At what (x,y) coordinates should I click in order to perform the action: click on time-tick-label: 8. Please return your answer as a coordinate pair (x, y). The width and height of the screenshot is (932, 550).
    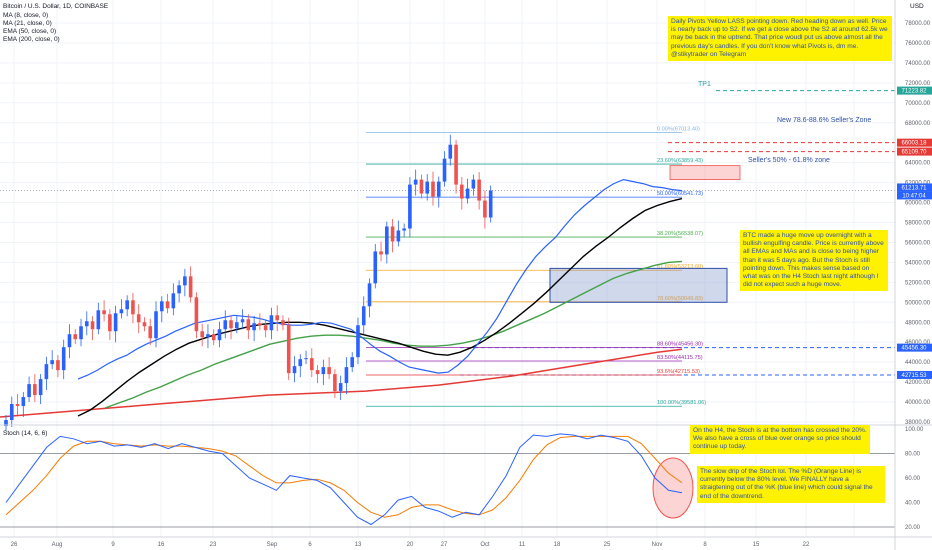
    Looking at the image, I should click on (705, 545).